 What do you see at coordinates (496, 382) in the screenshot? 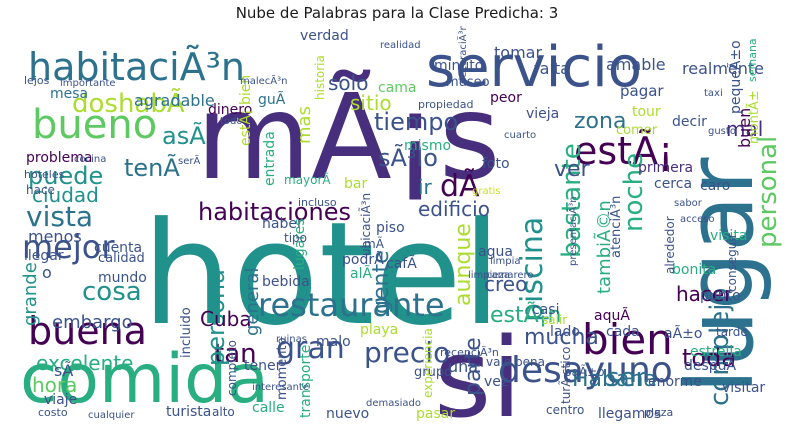
I see `cloud-word: vez` at bounding box center [496, 382].